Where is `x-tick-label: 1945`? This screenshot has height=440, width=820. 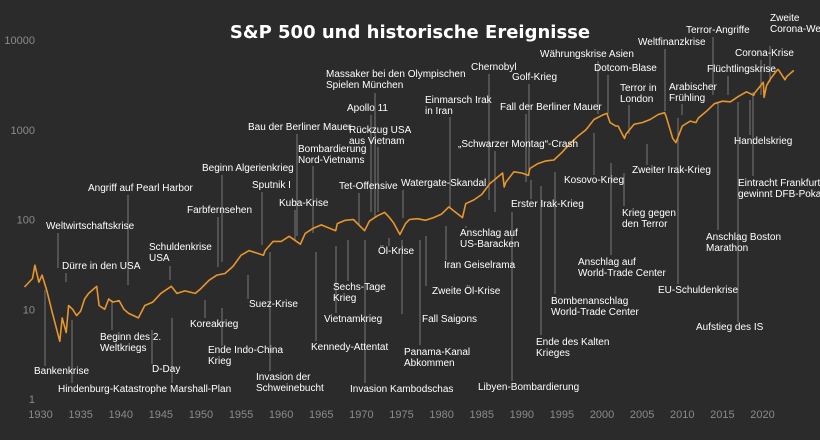
x-tick-label: 1945 is located at coordinates (161, 415).